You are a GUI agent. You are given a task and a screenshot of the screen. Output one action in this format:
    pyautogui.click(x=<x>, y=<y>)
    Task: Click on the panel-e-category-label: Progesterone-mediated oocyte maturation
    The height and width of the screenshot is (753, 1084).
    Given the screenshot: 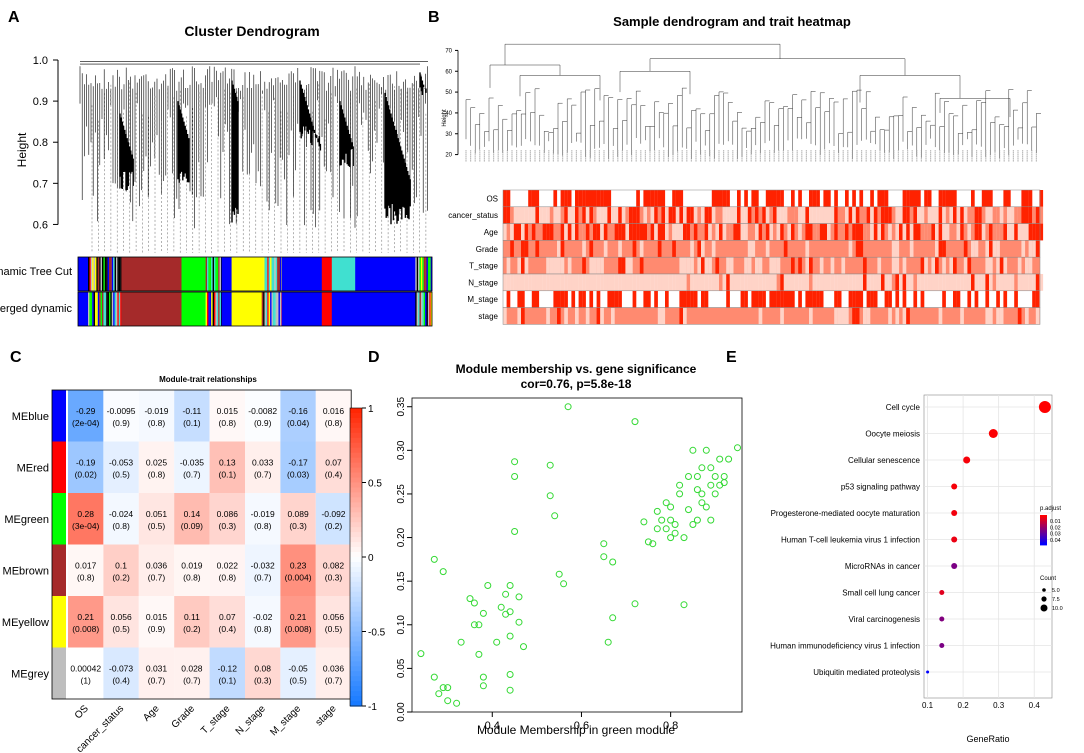 What is the action you would take?
    pyautogui.click(x=845, y=513)
    